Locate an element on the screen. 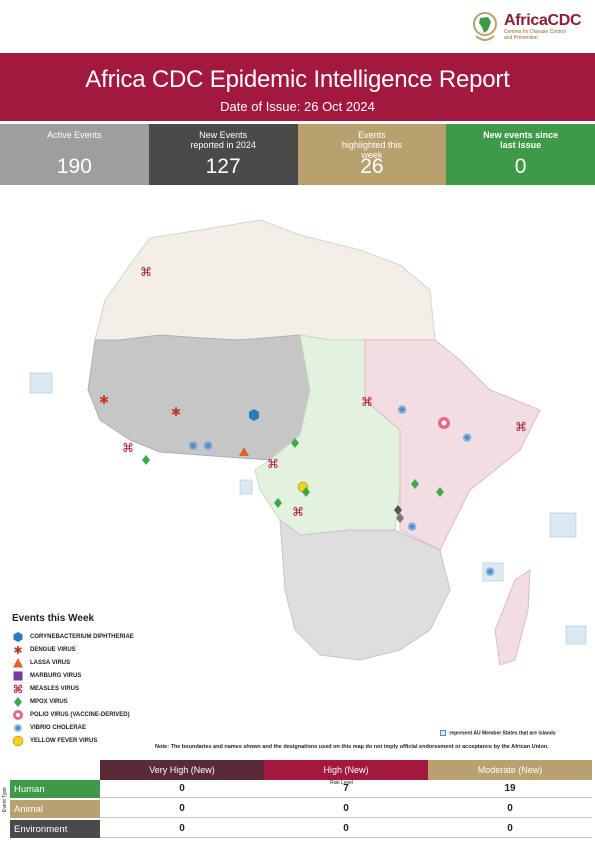 The height and width of the screenshot is (842, 595). polio-icon is located at coordinates (18, 714).